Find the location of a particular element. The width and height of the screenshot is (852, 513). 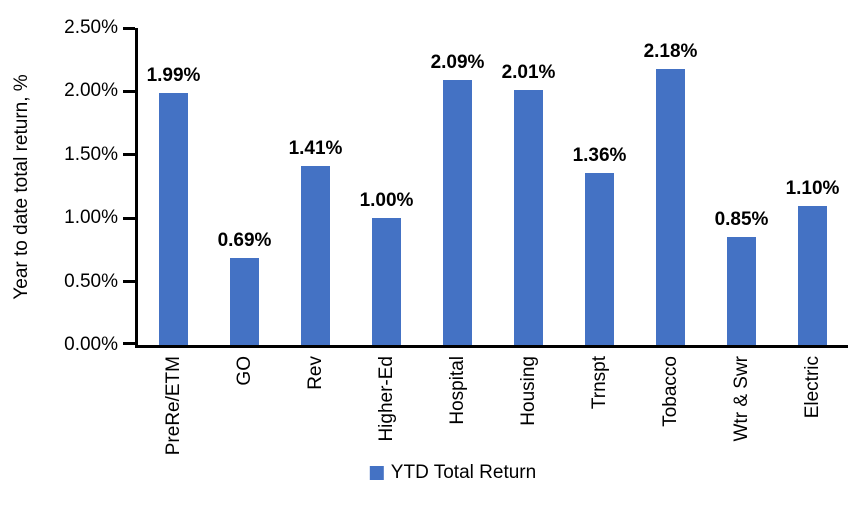

bar-group: 0.85% is located at coordinates (741, 277).